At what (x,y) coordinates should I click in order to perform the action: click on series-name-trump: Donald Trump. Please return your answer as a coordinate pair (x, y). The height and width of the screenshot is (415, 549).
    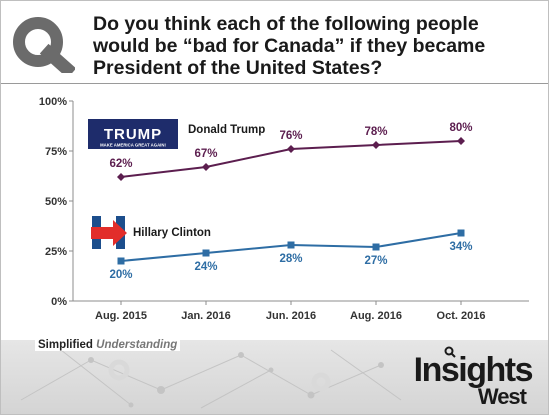
    Looking at the image, I should click on (226, 130).